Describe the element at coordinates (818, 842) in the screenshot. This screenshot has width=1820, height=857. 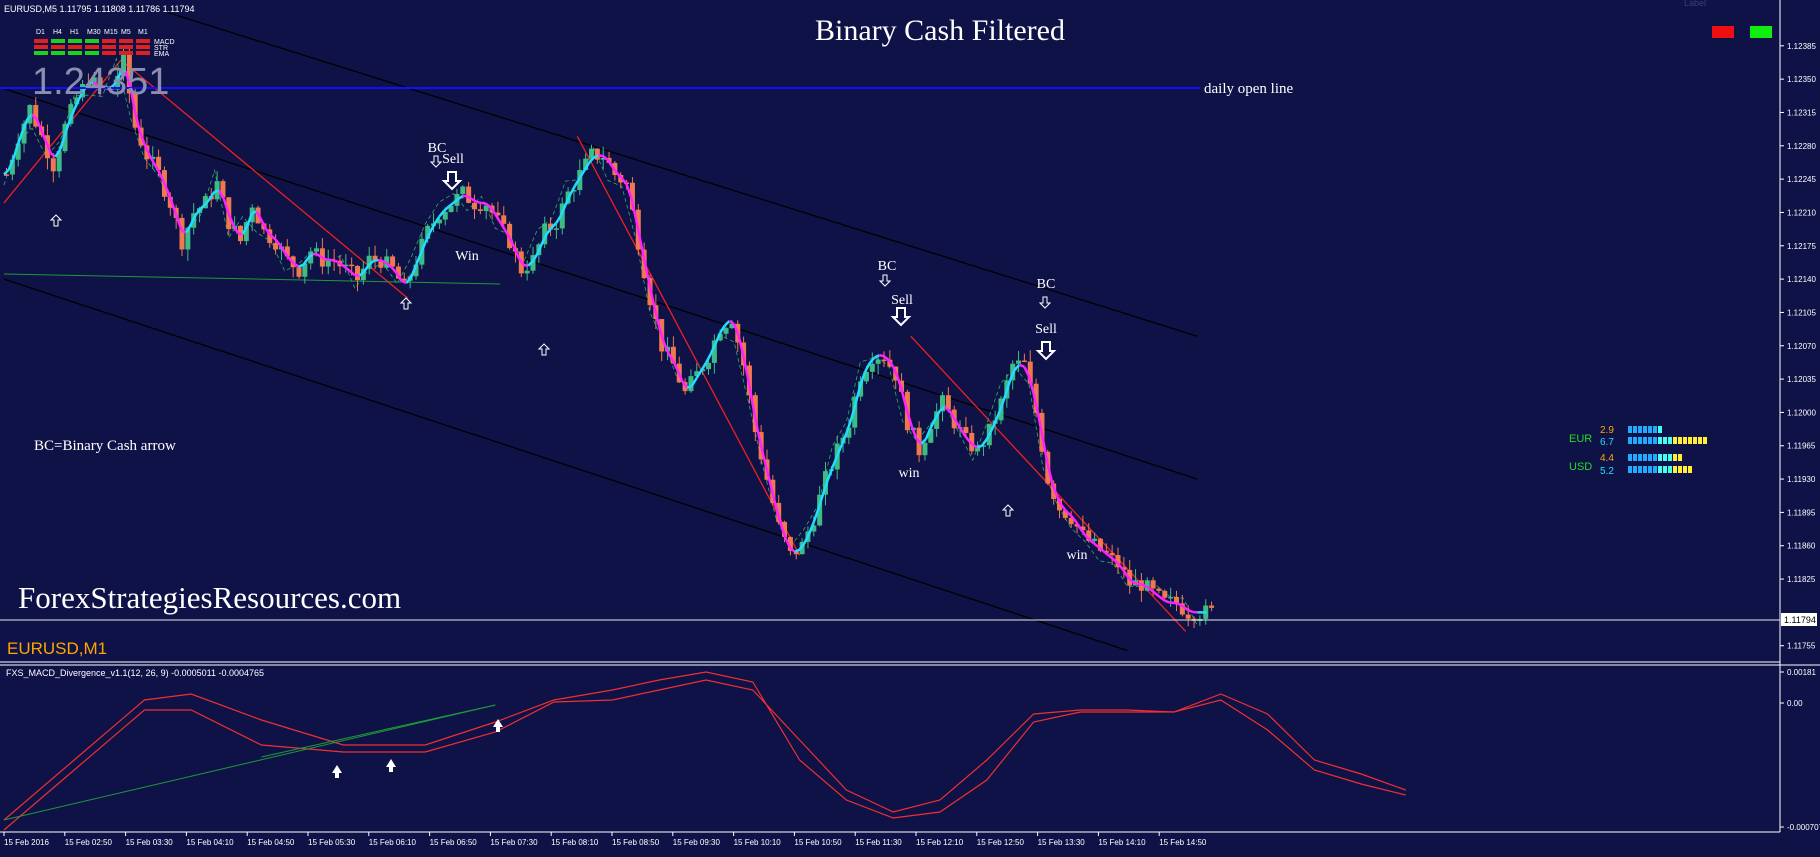
I see `time-tick-label: 15 Feb 10:50` at that location.